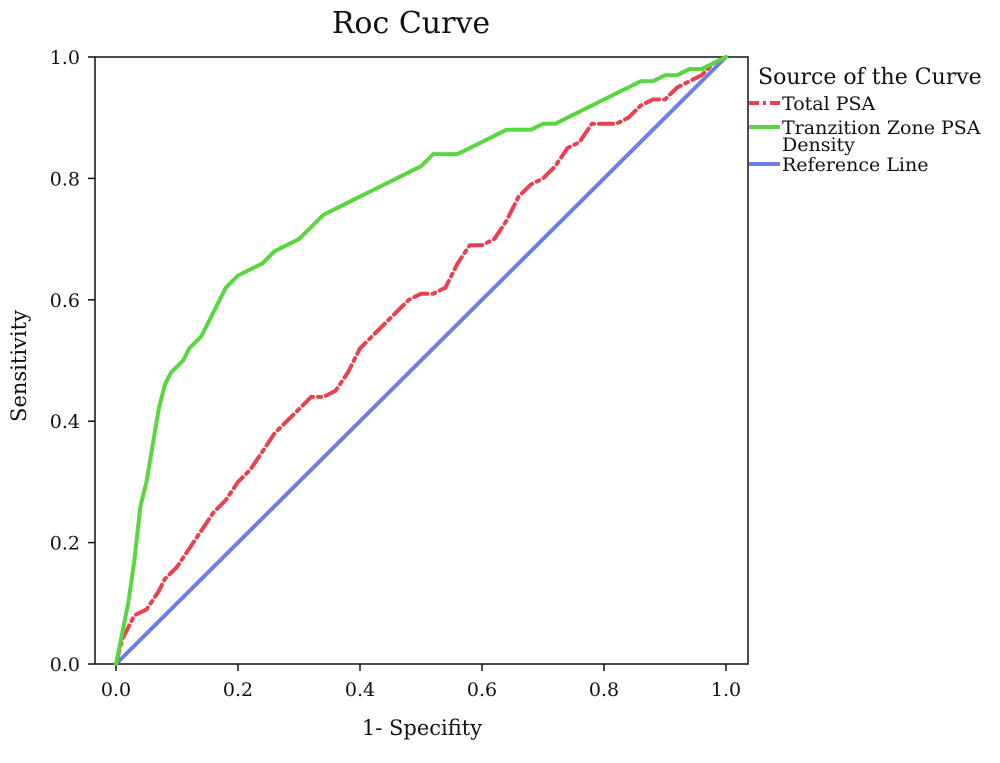  I want to click on legend-title: Source of the Curve, so click(870, 77).